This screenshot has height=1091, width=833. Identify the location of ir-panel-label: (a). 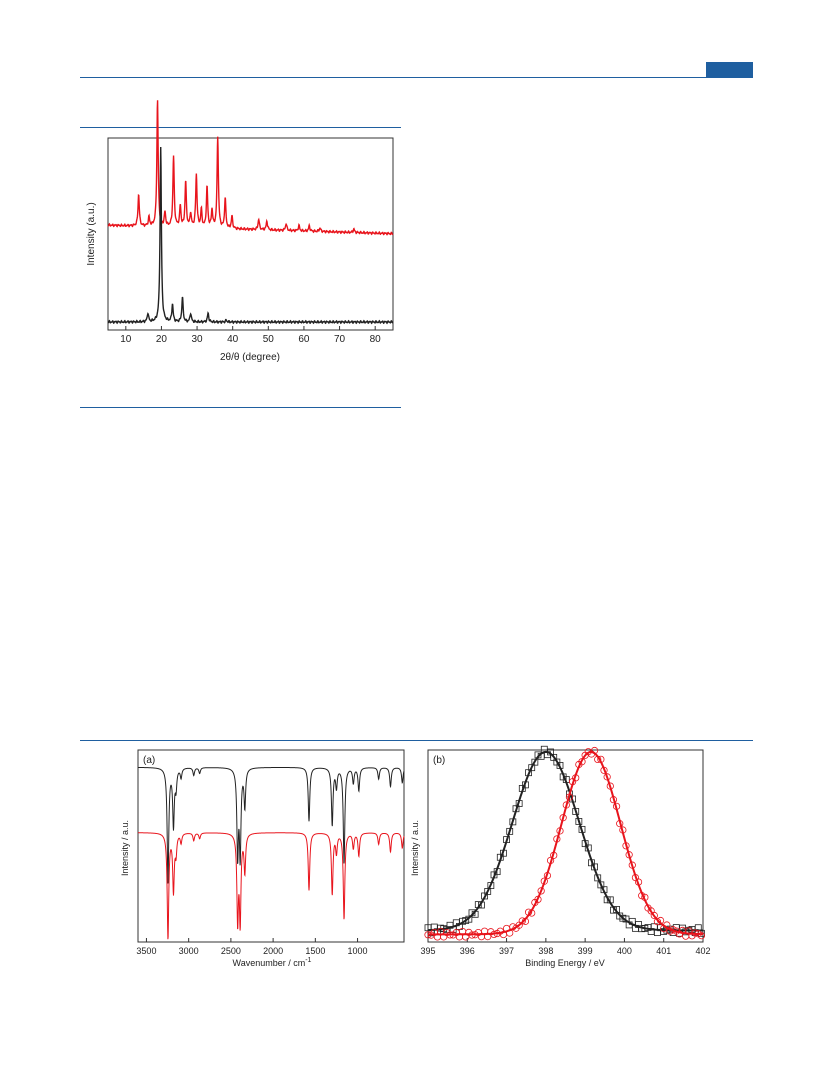
(149, 760).